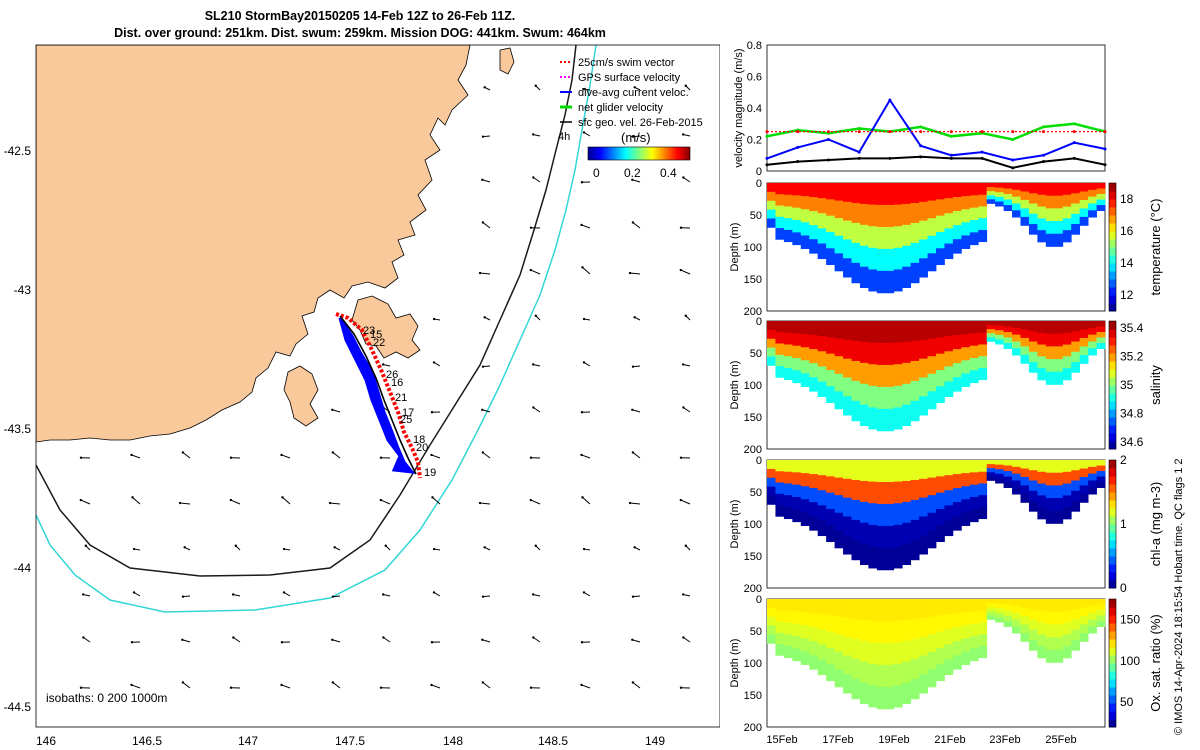  What do you see at coordinates (377, 395) in the screenshot?
I see `glider-track-blue` at bounding box center [377, 395].